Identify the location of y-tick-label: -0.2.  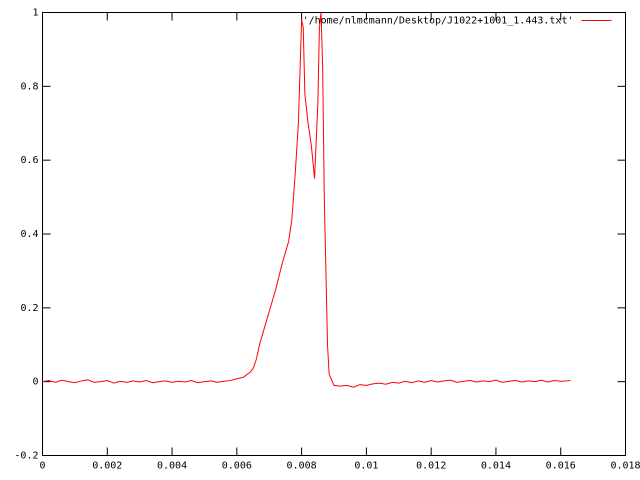
(26, 456).